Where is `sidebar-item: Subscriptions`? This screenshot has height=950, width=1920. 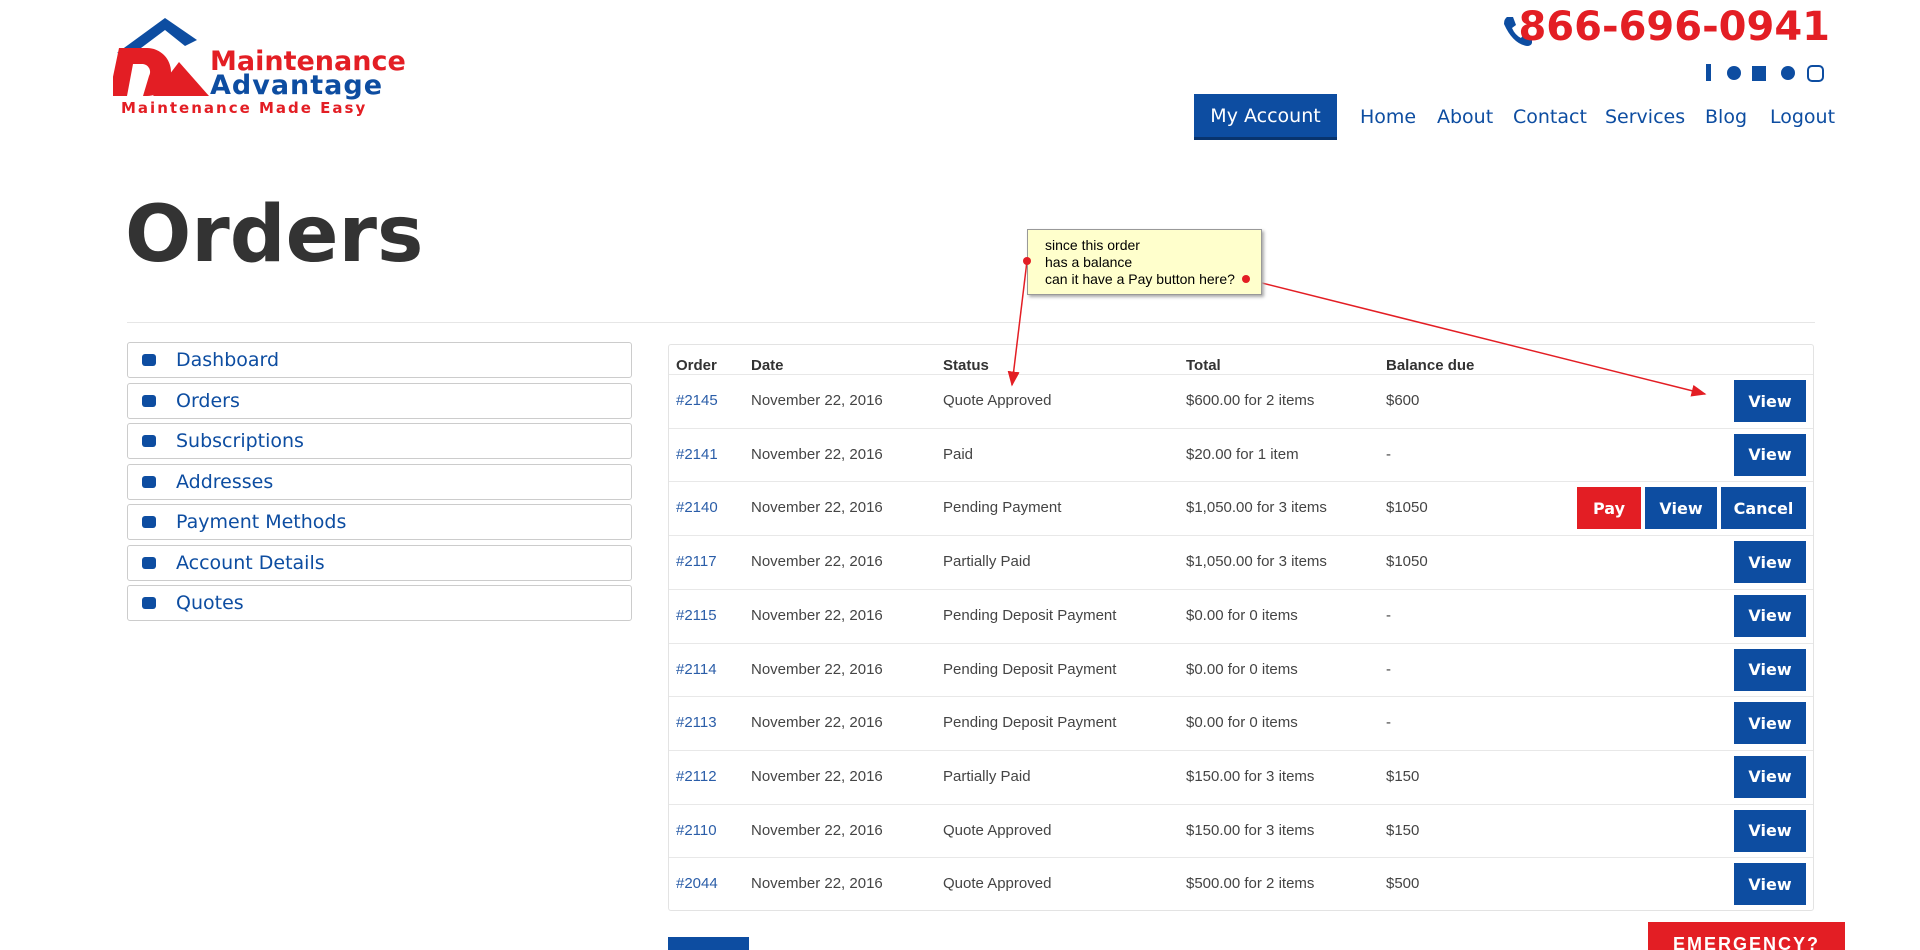
sidebar-item: Subscriptions is located at coordinates (379, 441).